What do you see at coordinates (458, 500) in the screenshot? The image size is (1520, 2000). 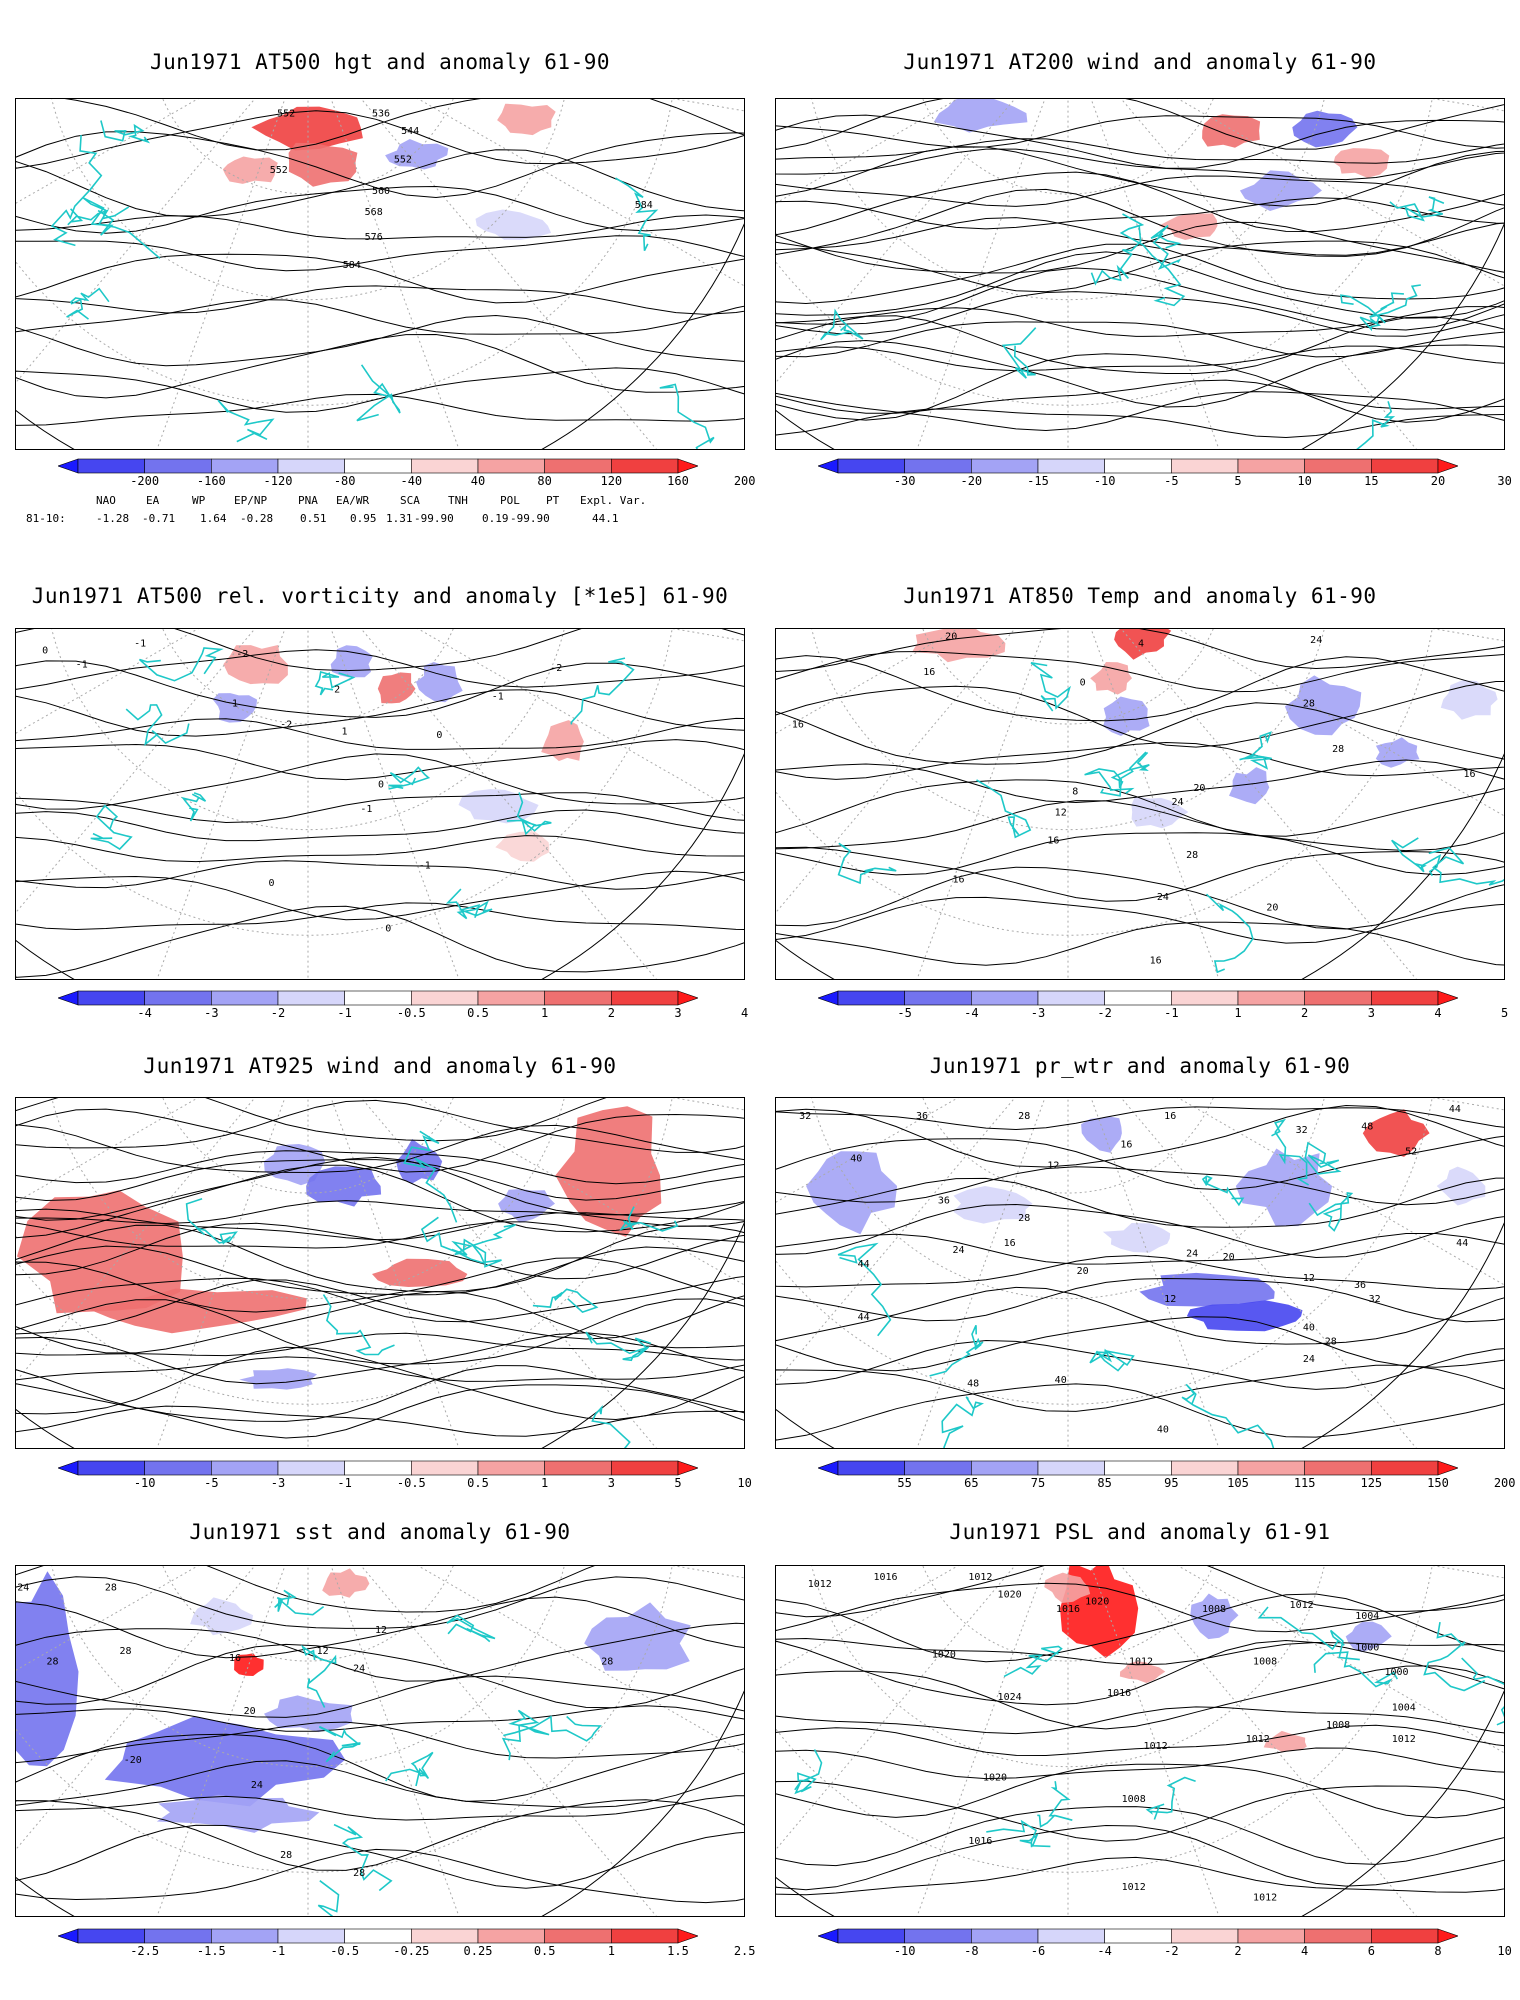 I see `idx-h-tnh: TNH` at bounding box center [458, 500].